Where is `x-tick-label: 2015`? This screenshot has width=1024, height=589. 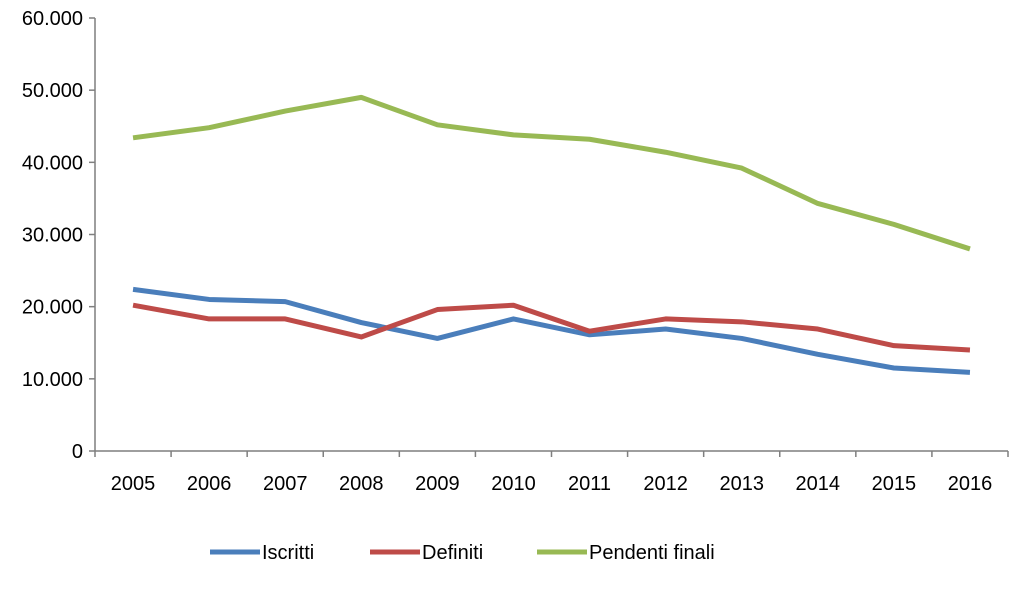 x-tick-label: 2015 is located at coordinates (894, 484).